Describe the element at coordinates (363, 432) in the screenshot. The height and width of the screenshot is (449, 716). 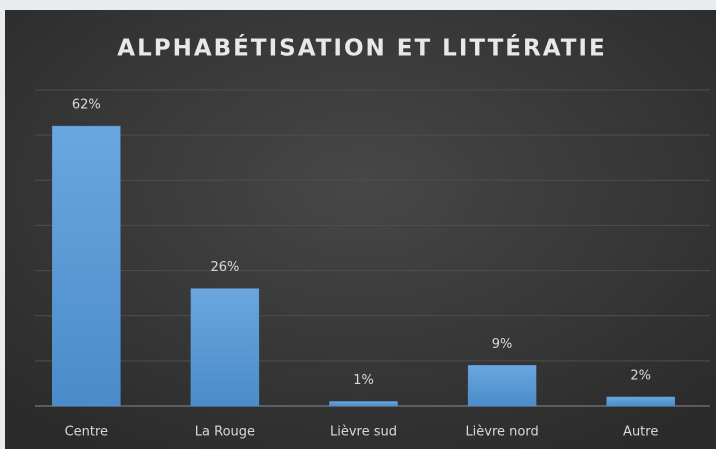
I see `x-tick-label: Lièvre sud` at that location.